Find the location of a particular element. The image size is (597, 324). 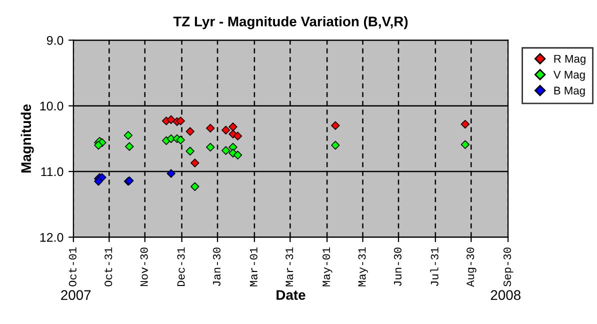

x-tick-label: Dec-31 is located at coordinates (181, 266).